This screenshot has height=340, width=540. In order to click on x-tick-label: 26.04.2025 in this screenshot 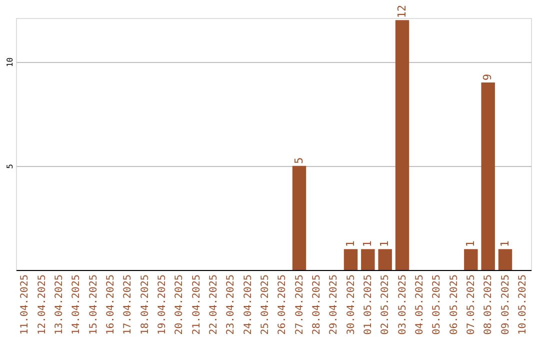, I will do `click(282, 304)`.